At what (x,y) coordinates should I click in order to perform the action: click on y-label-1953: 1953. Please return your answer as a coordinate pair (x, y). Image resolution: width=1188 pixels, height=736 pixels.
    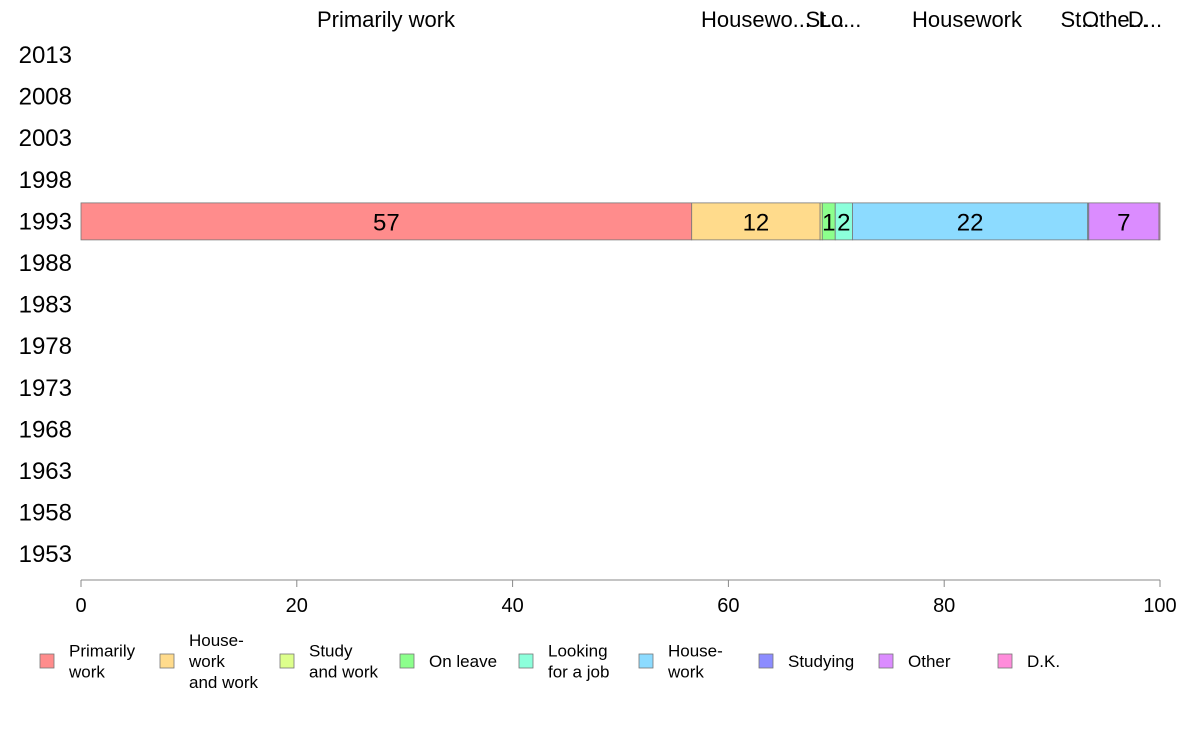
    Looking at the image, I should click on (45, 554).